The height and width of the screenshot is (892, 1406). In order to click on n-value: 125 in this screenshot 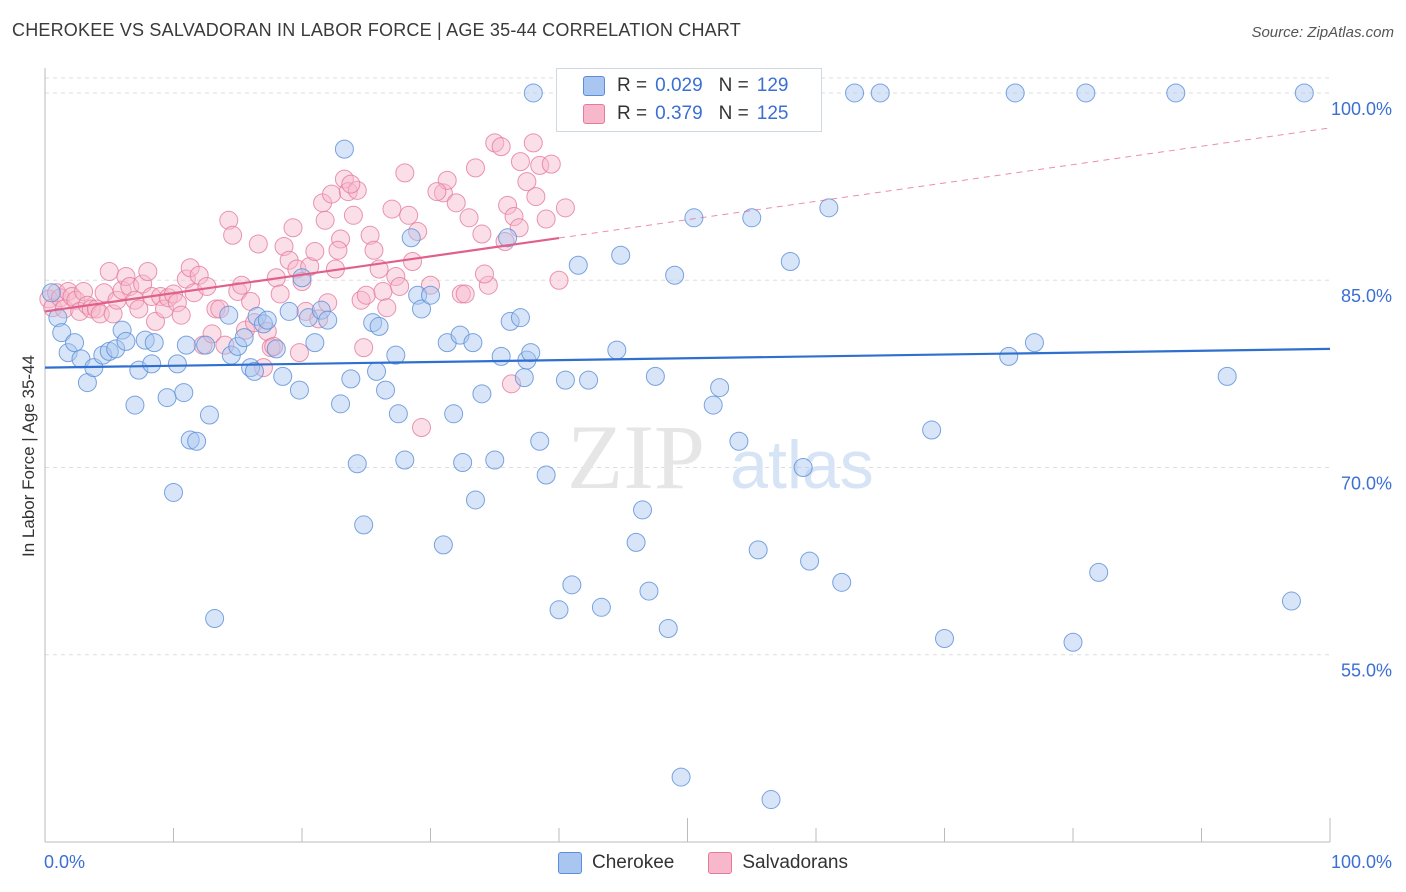, I will do `click(772, 113)`.